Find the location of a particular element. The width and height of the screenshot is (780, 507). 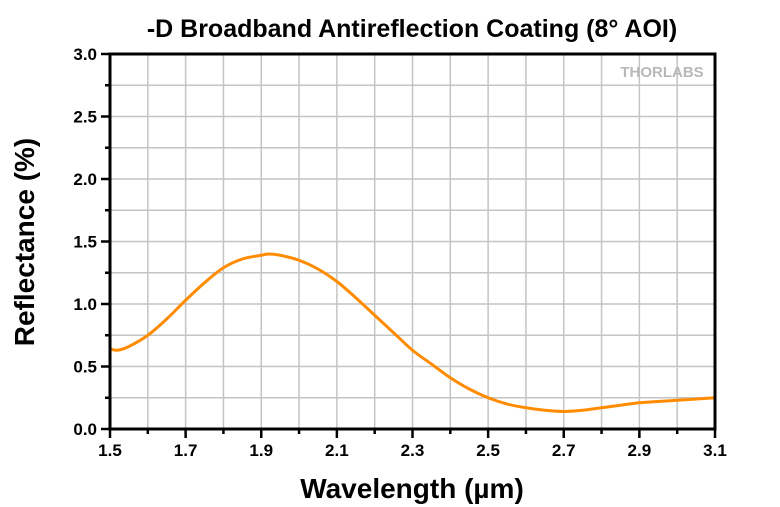

x-tick-label: 2.1 is located at coordinates (337, 450).